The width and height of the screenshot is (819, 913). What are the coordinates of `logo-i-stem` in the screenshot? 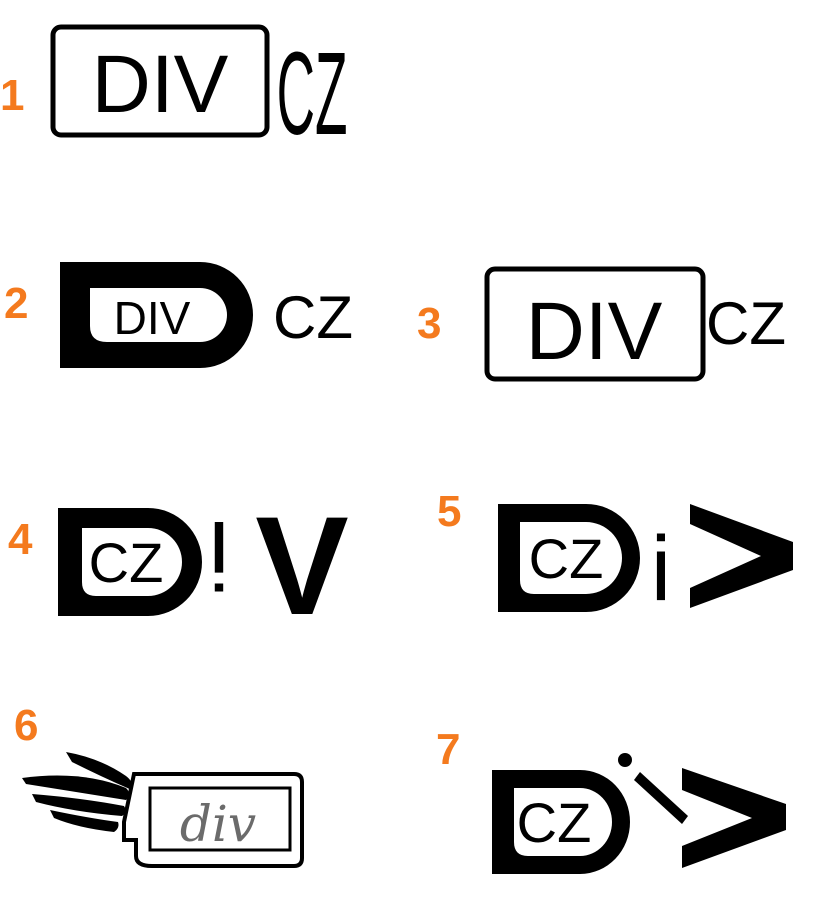 It's located at (661, 798).